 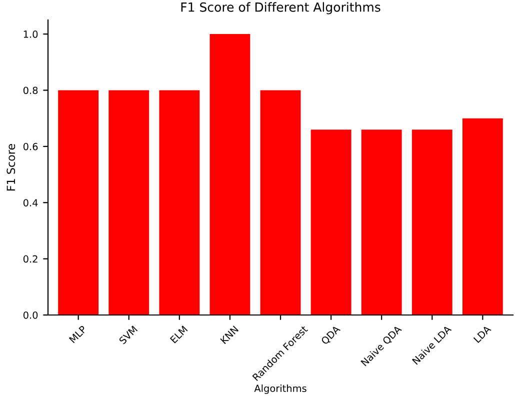 What do you see at coordinates (280, 8) in the screenshot?
I see `chart-title: F1 Score of Different Algorithms` at bounding box center [280, 8].